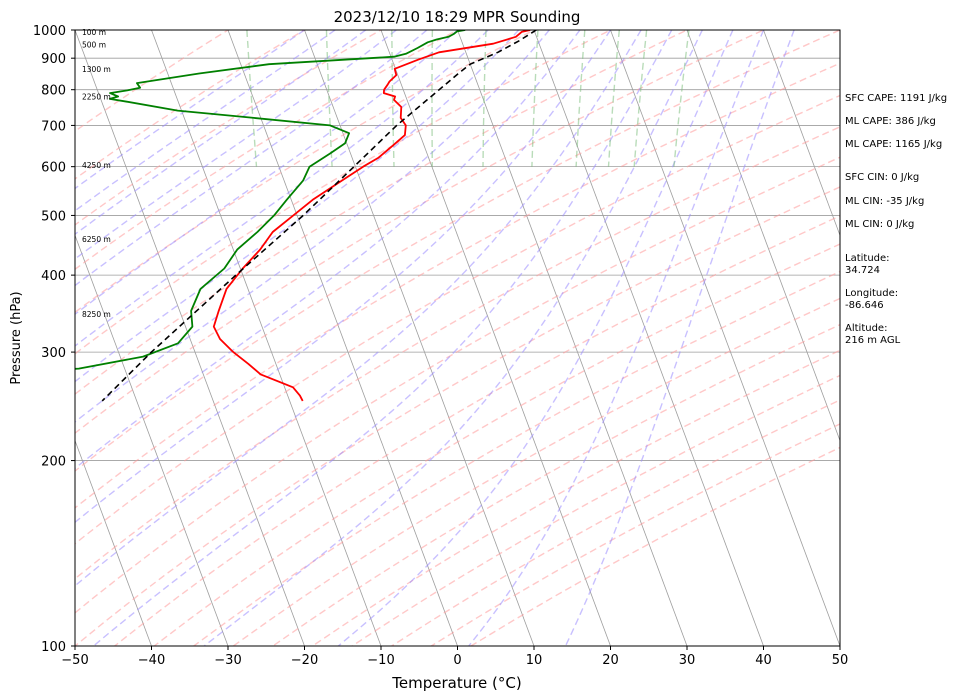 The image size is (968, 700). What do you see at coordinates (16, 337) in the screenshot?
I see `y-axis-label: Pressure (hPa)` at bounding box center [16, 337].